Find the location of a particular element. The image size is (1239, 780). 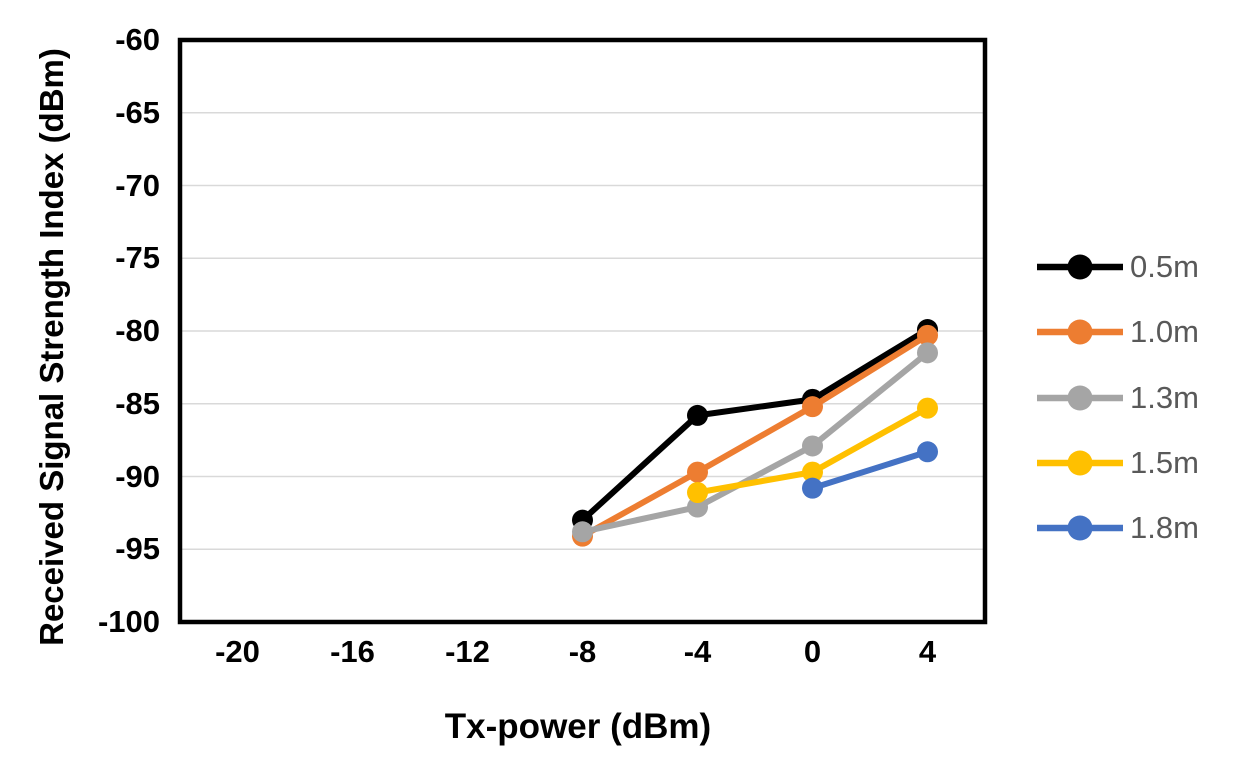

legend-item-1.3m: 1.3m is located at coordinates (1117, 397).